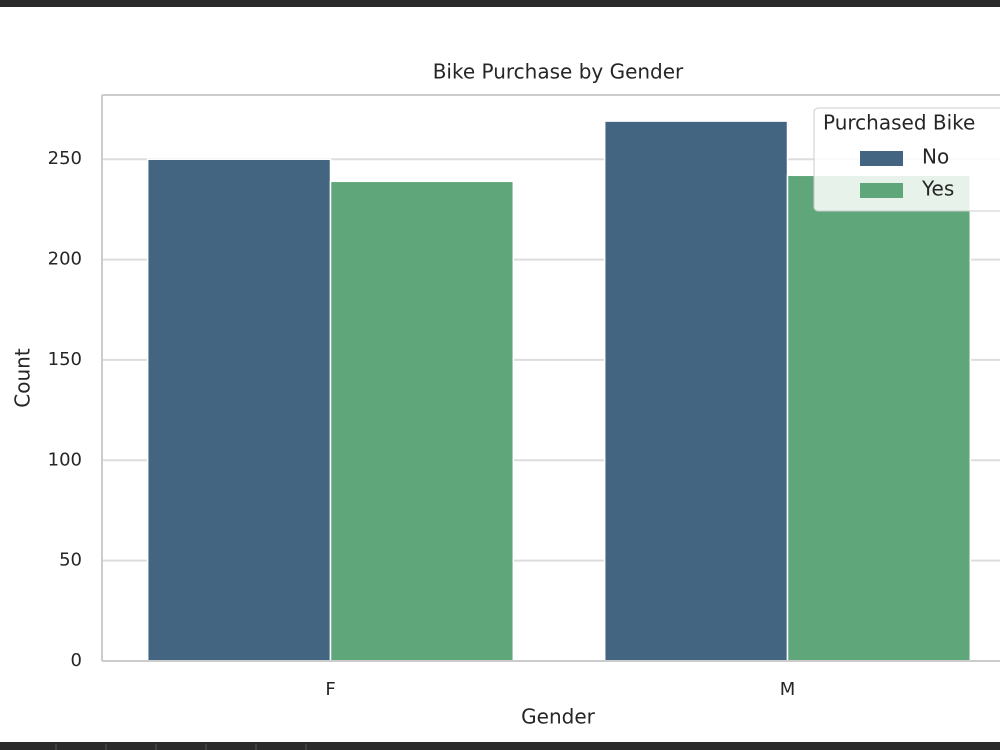 The width and height of the screenshot is (1000, 750). What do you see at coordinates (558, 717) in the screenshot?
I see `x-axis-label: Gender` at bounding box center [558, 717].